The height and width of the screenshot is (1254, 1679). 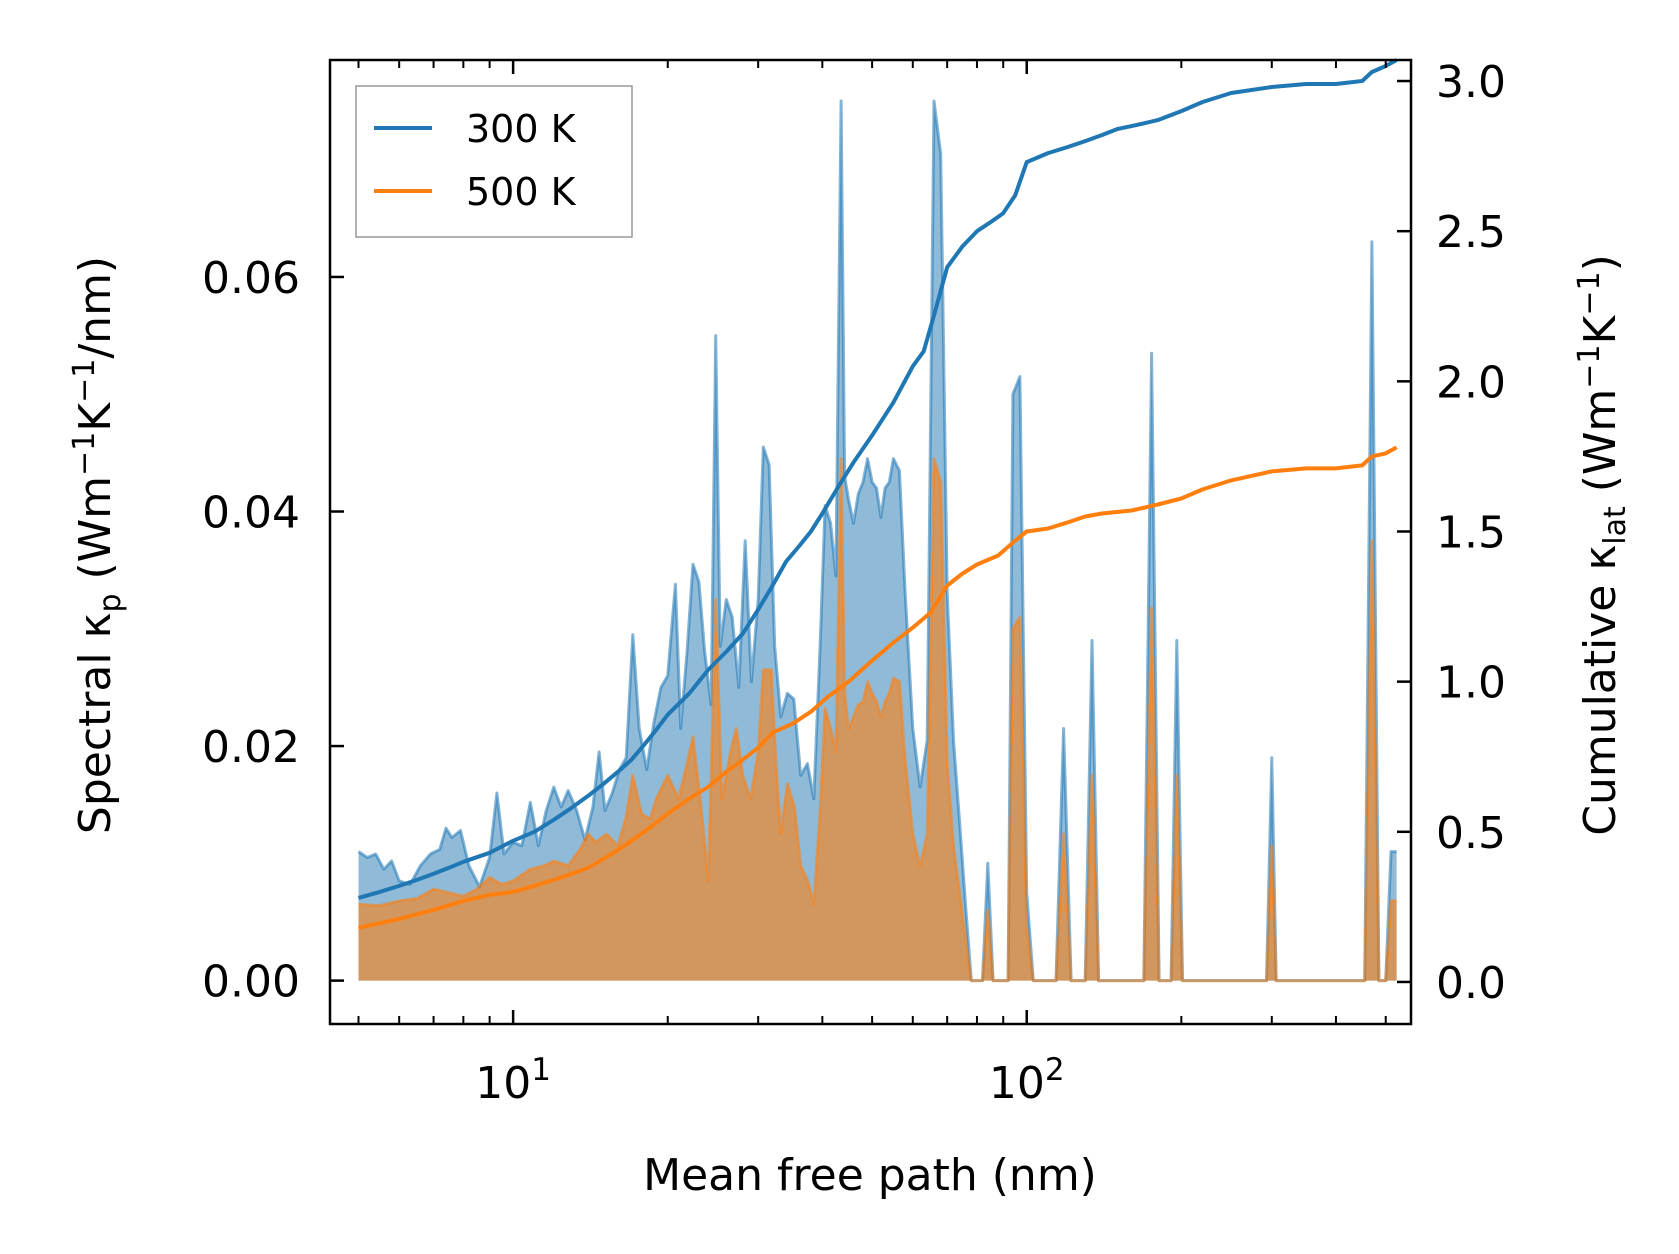 What do you see at coordinates (97, 545) in the screenshot?
I see `y-axis-left-label: Spectral κp (Wm−1K−1/nm)` at bounding box center [97, 545].